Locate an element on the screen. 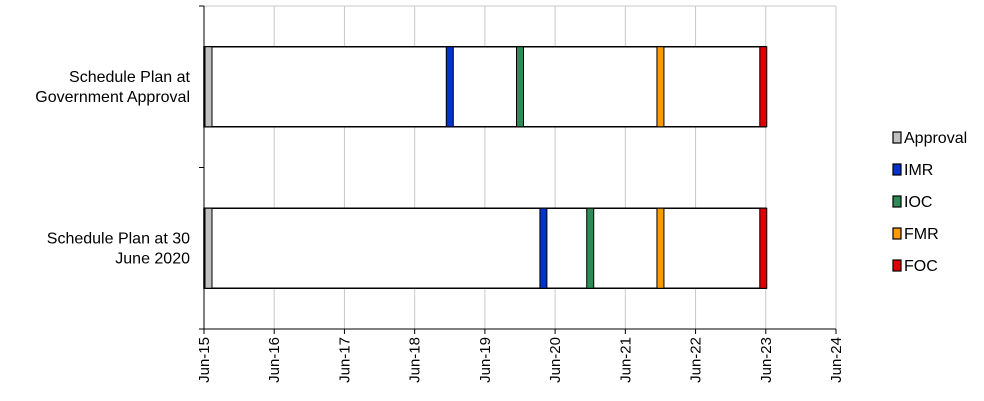 This screenshot has height=401, width=984. x-tick-label: Jun-17 is located at coordinates (344, 360).